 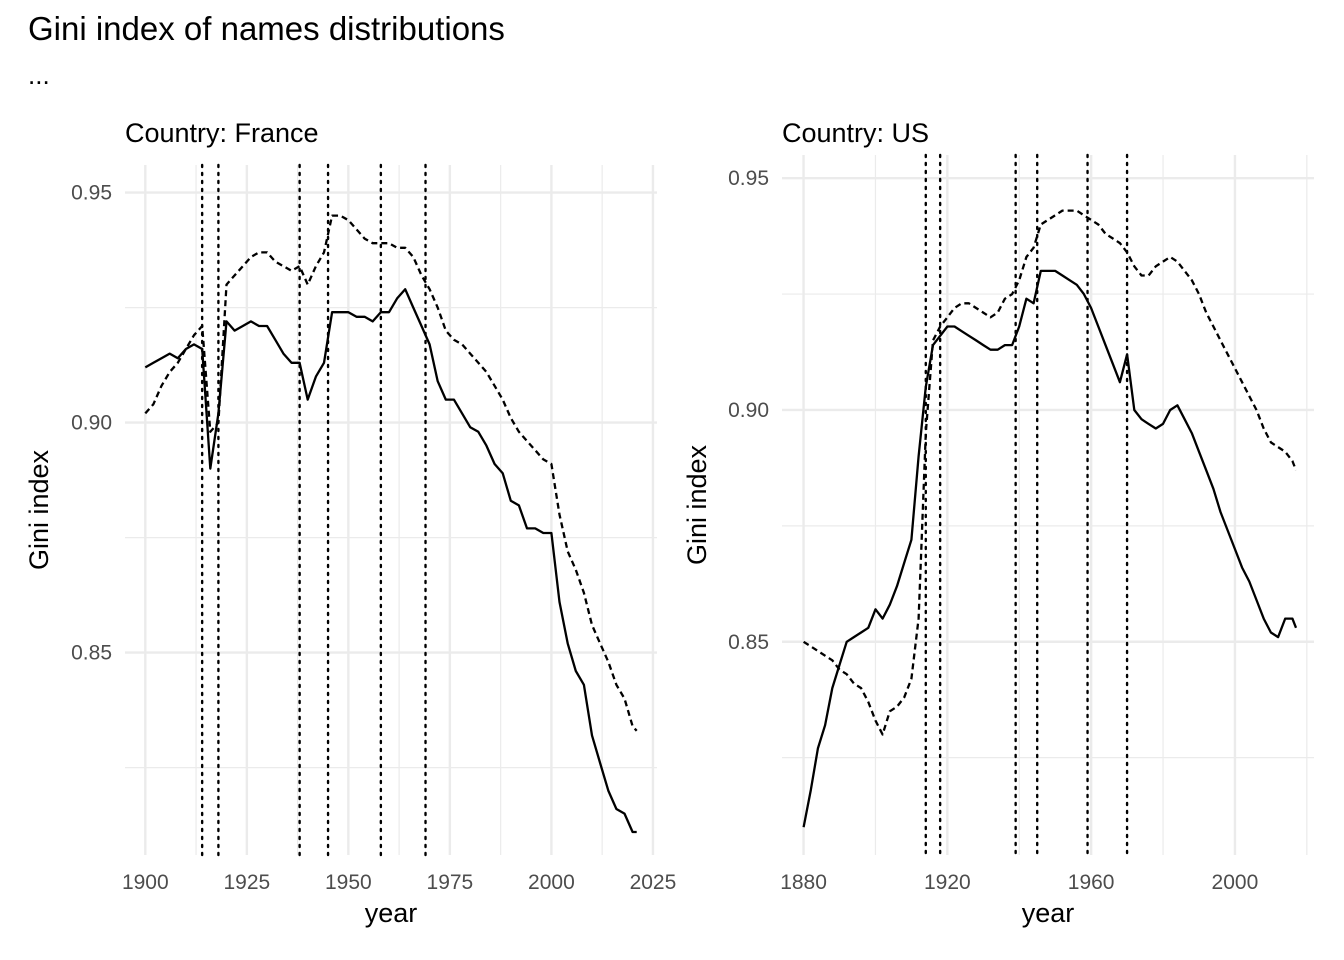 What do you see at coordinates (855, 133) in the screenshot?
I see `panel-title: Country: US` at bounding box center [855, 133].